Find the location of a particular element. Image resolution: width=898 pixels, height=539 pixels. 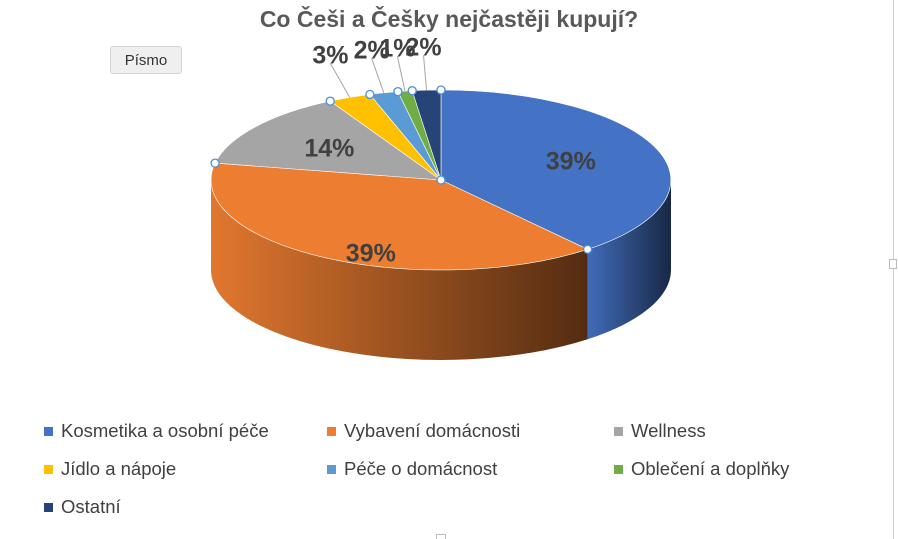

pie-slice-vybaveni-domacnosti is located at coordinates (399, 216).